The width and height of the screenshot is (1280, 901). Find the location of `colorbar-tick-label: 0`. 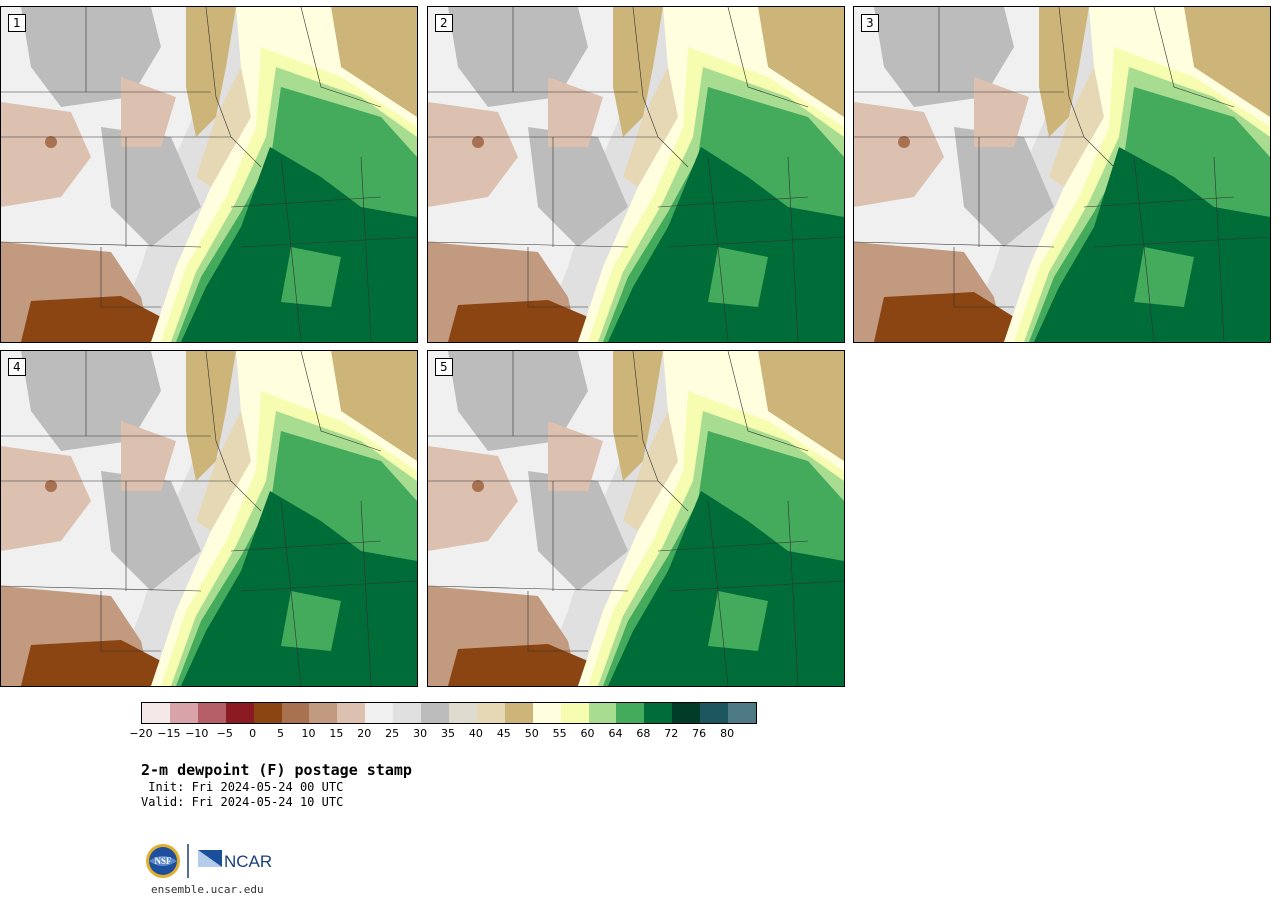

colorbar-tick-label: 0 is located at coordinates (253, 733).